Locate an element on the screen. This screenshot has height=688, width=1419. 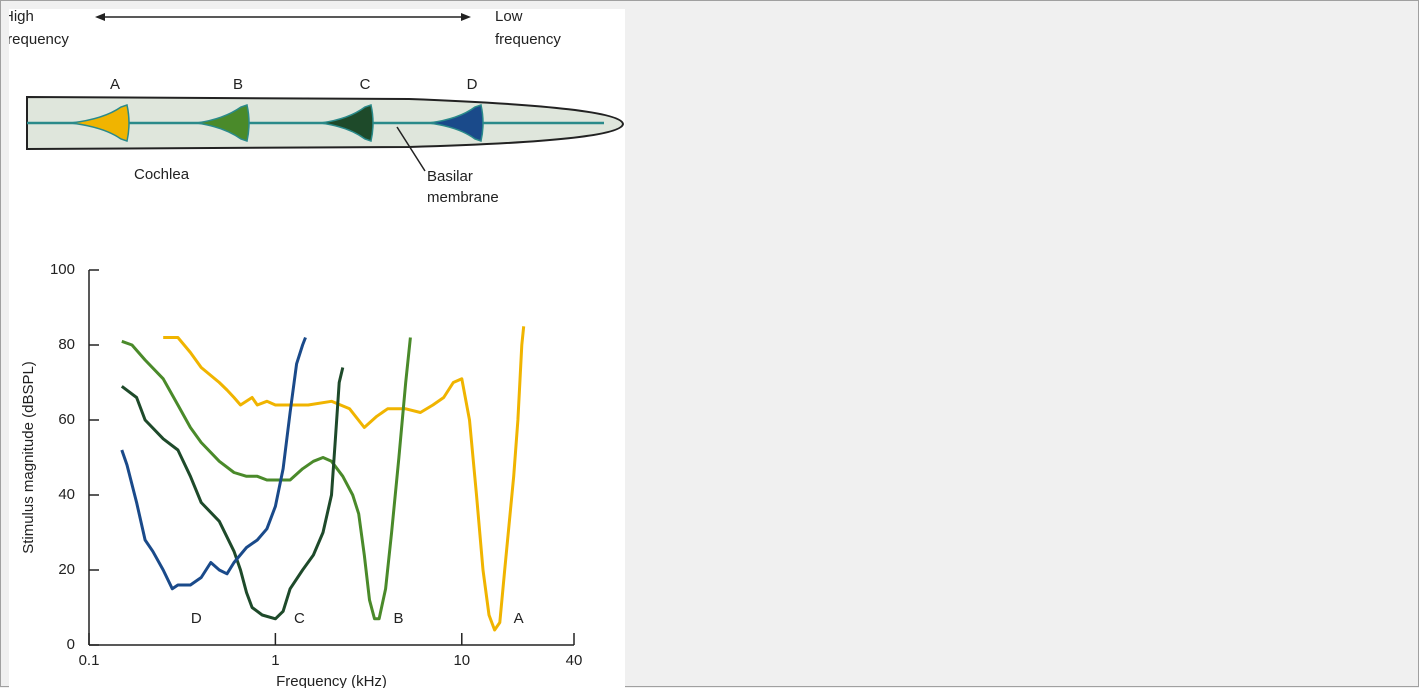
curve-label: B is located at coordinates (398, 618).